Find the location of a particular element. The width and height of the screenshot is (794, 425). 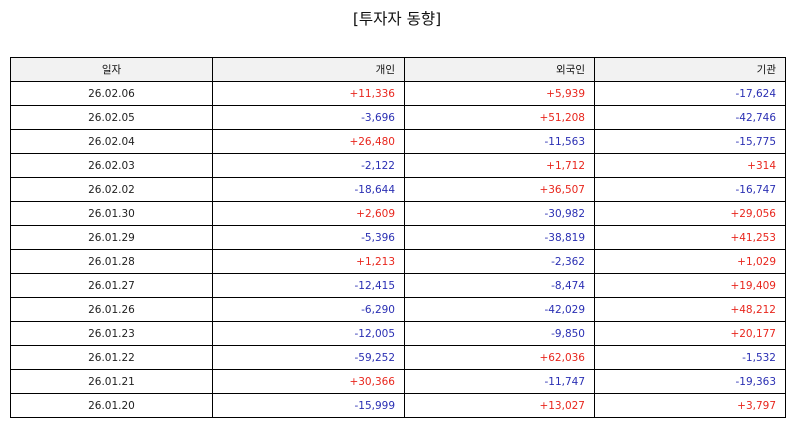

column-header-foreign: 외국인 is located at coordinates (499, 69).